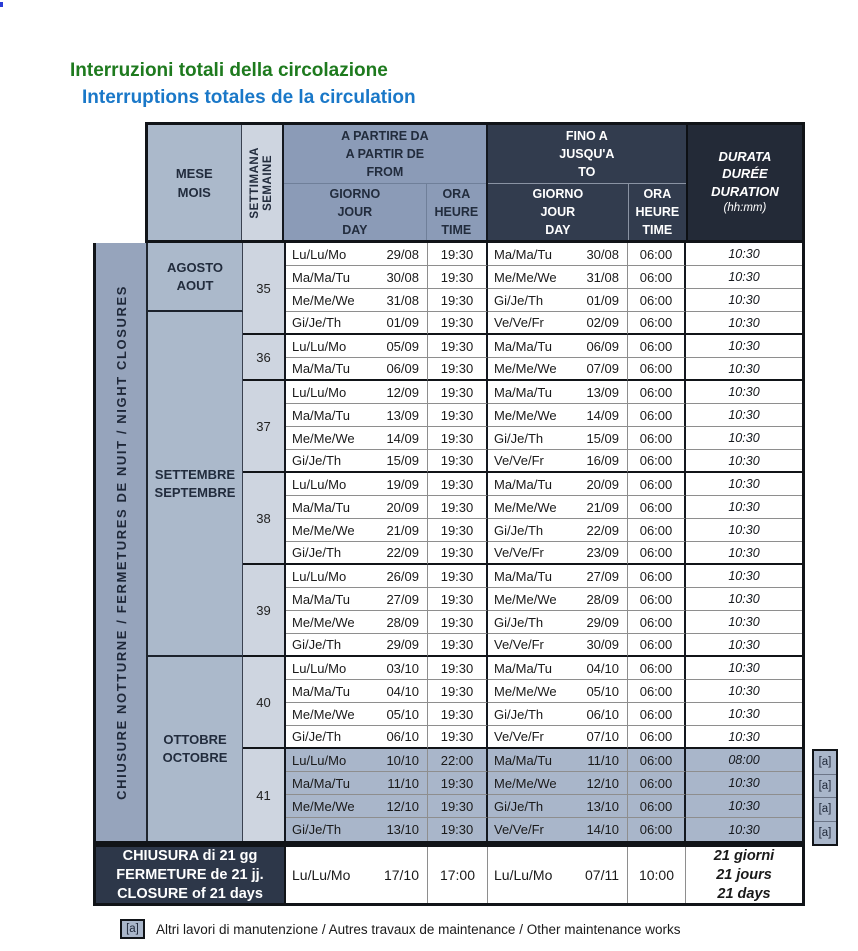 The image size is (858, 951). I want to click on from-day-cell: Ma/Ma/Tu 27/09, so click(357, 599).